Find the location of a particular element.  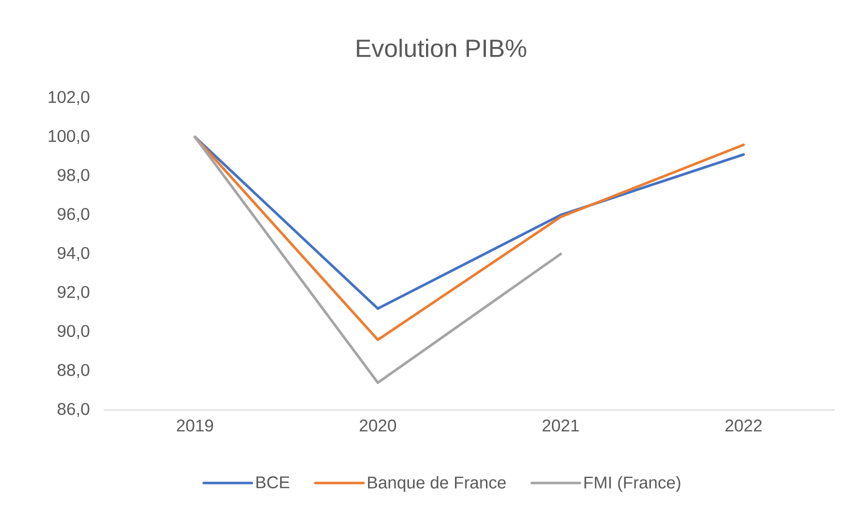

legend-label: FMI (France) is located at coordinates (632, 484).